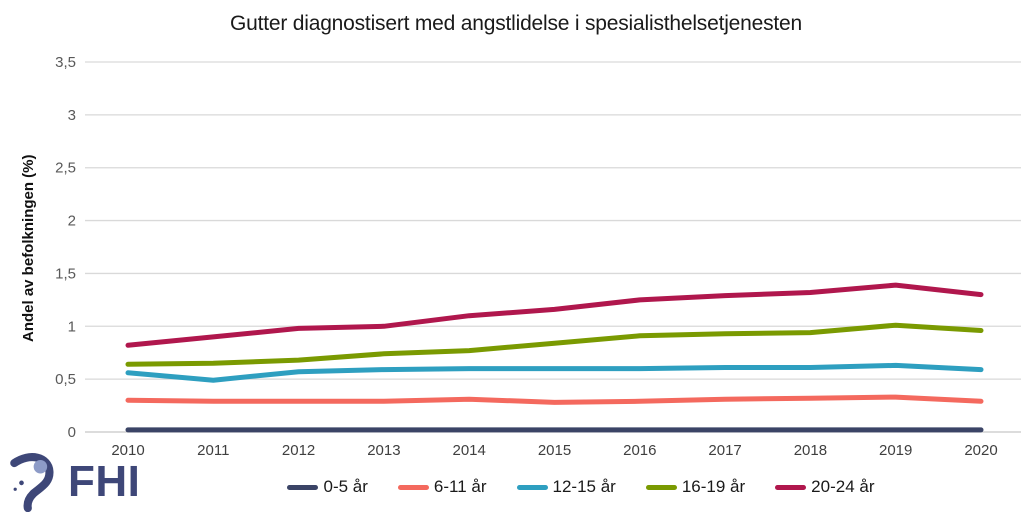 The width and height of the screenshot is (1032, 519). I want to click on x-tick-label: 2011, so click(213, 450).